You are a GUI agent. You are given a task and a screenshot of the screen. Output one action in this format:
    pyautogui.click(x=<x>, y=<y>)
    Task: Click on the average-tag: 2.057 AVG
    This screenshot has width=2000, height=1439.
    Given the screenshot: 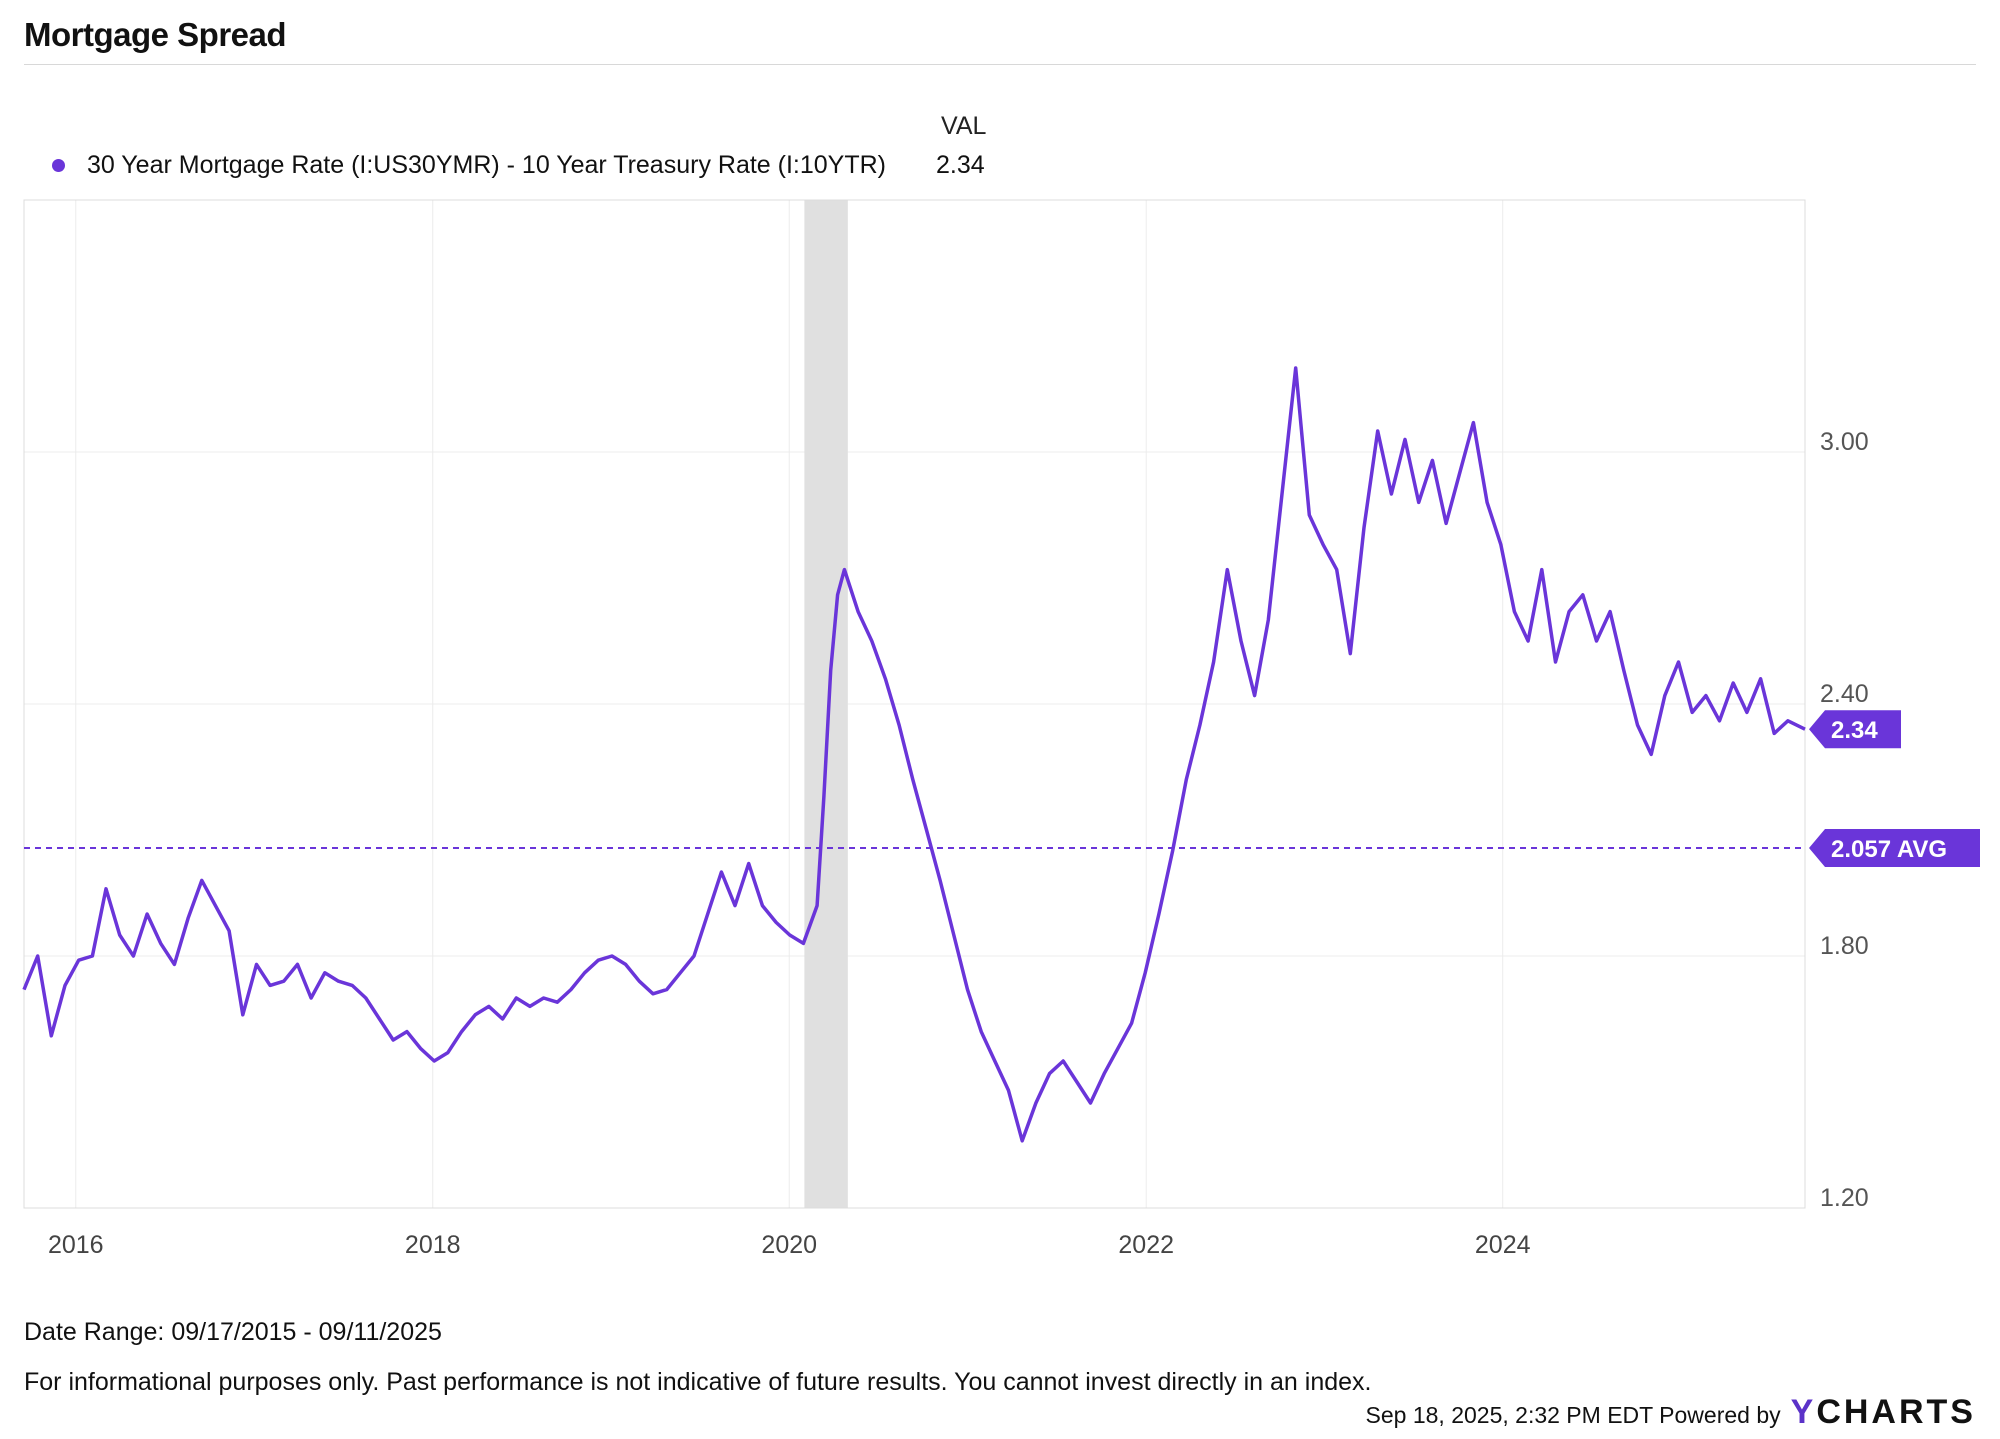 What is the action you would take?
    pyautogui.click(x=1894, y=848)
    